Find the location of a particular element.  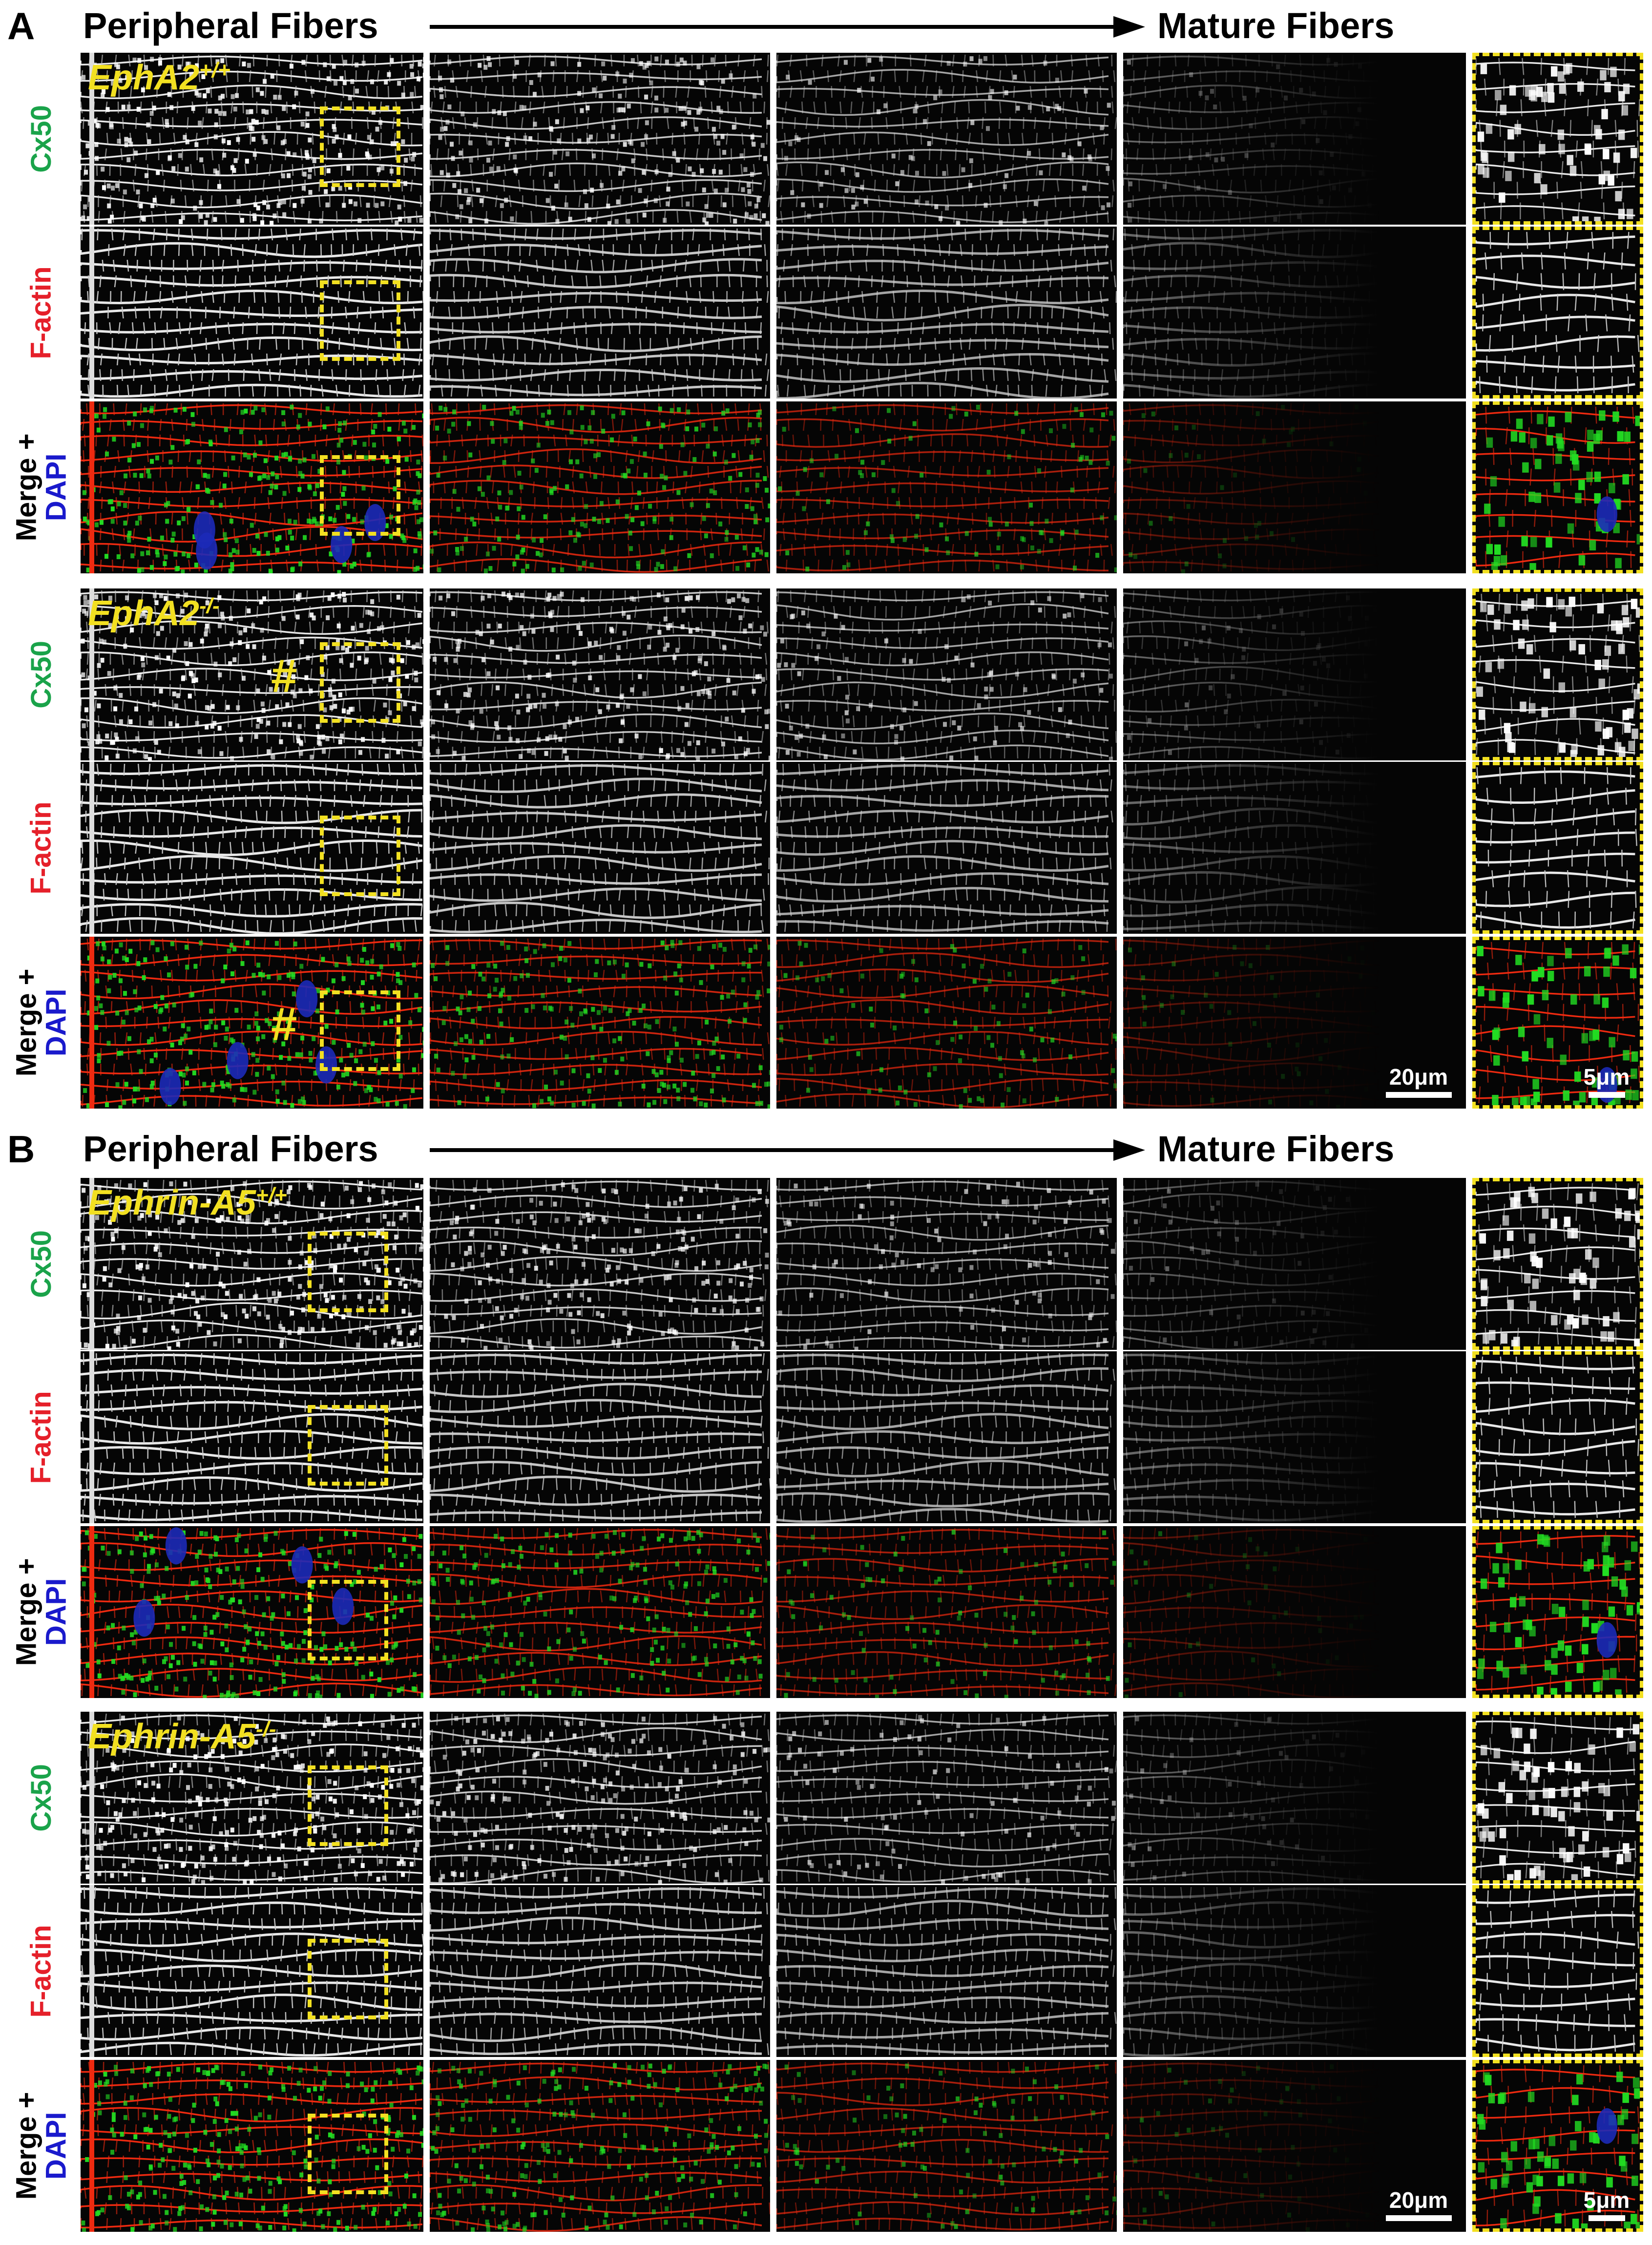

mature-fibers-label: Mature Fibers is located at coordinates (1276, 1149).